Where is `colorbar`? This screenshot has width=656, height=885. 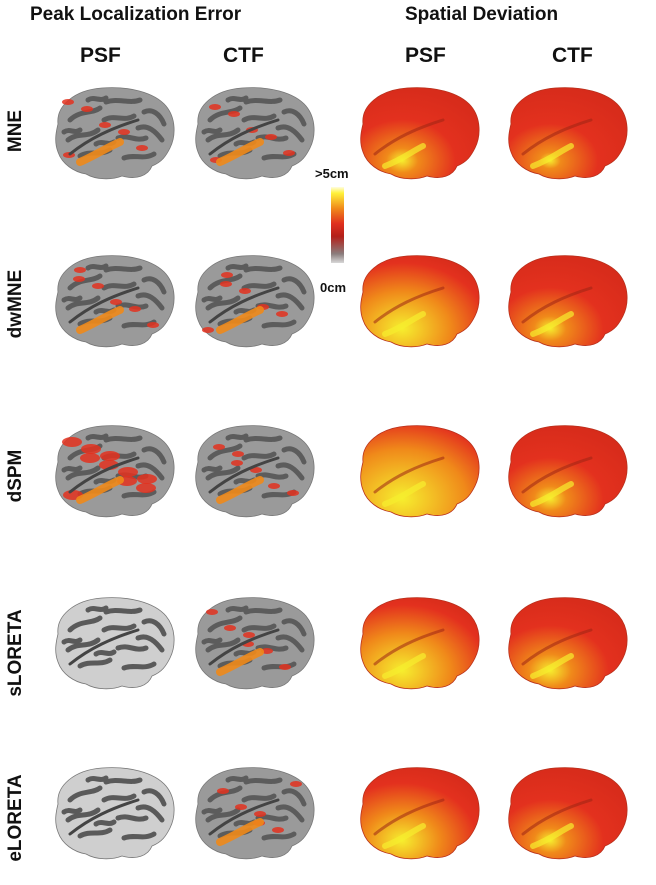 colorbar is located at coordinates (337, 225).